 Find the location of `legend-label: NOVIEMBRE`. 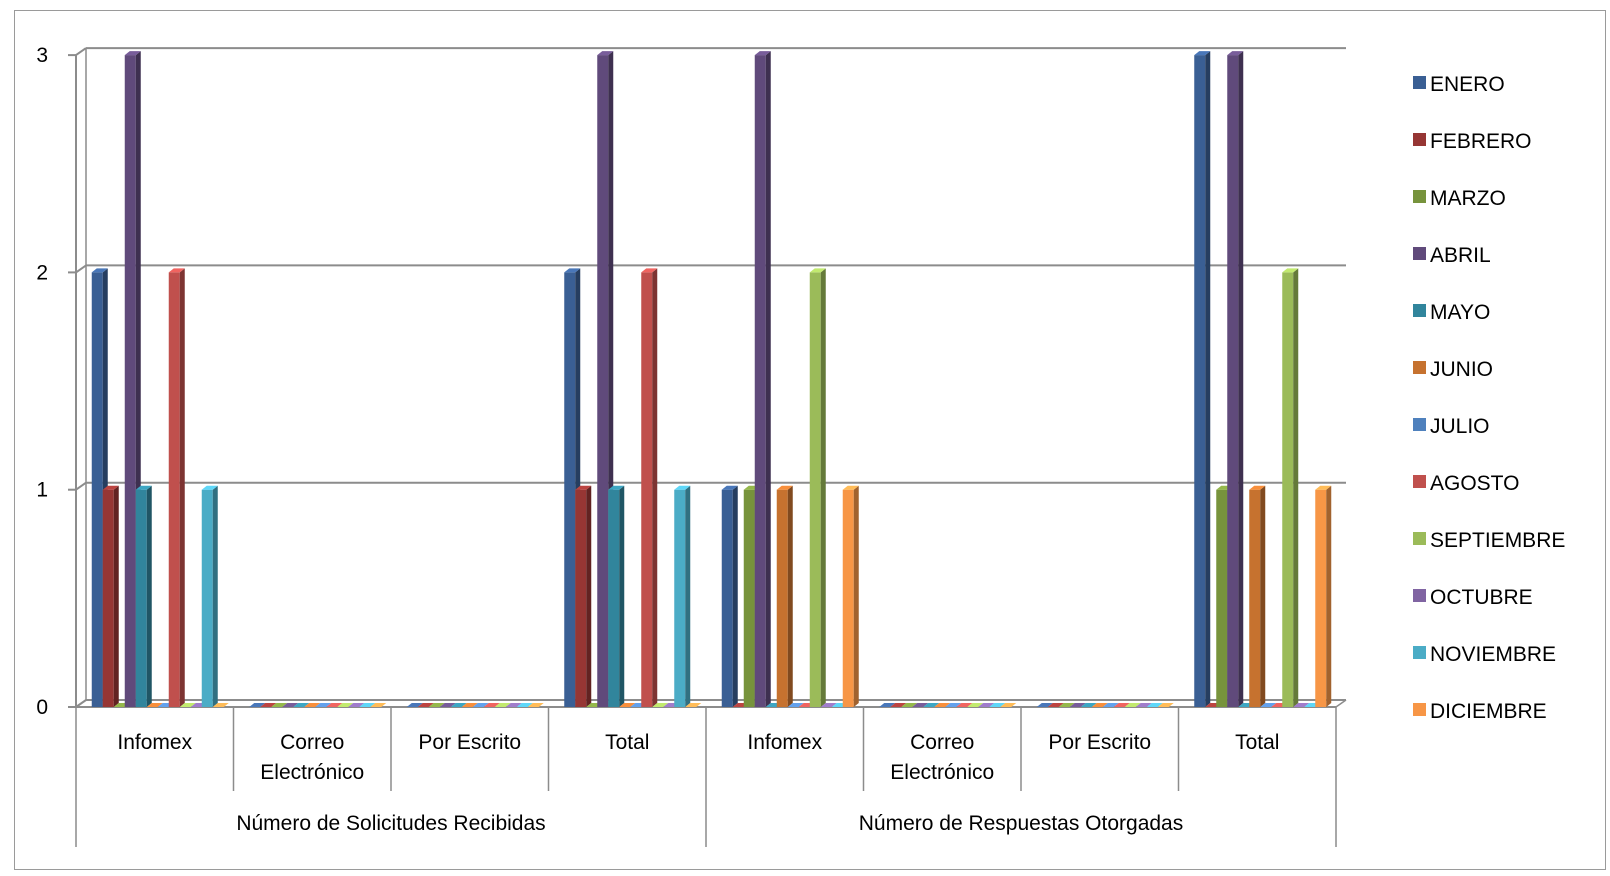

legend-label: NOVIEMBRE is located at coordinates (1493, 654).